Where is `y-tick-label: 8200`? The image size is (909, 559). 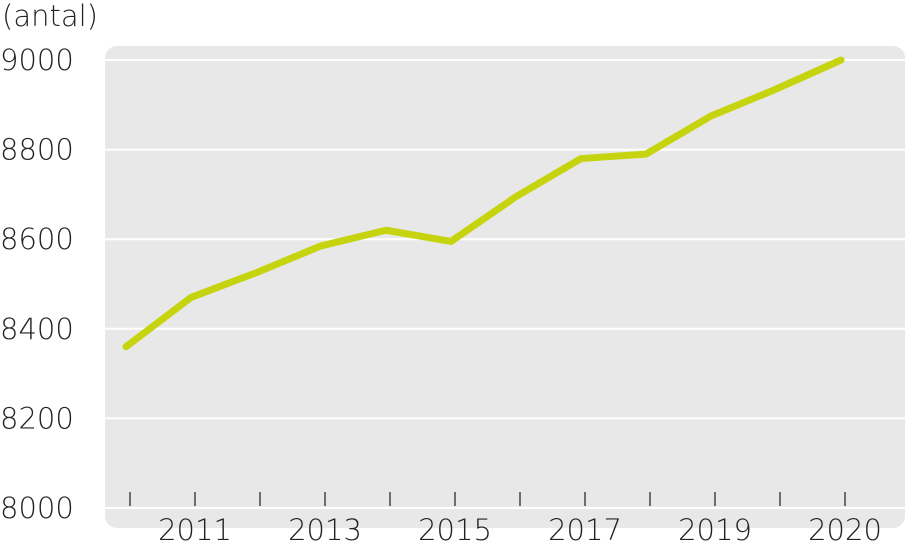 y-tick-label: 8200 is located at coordinates (37, 418).